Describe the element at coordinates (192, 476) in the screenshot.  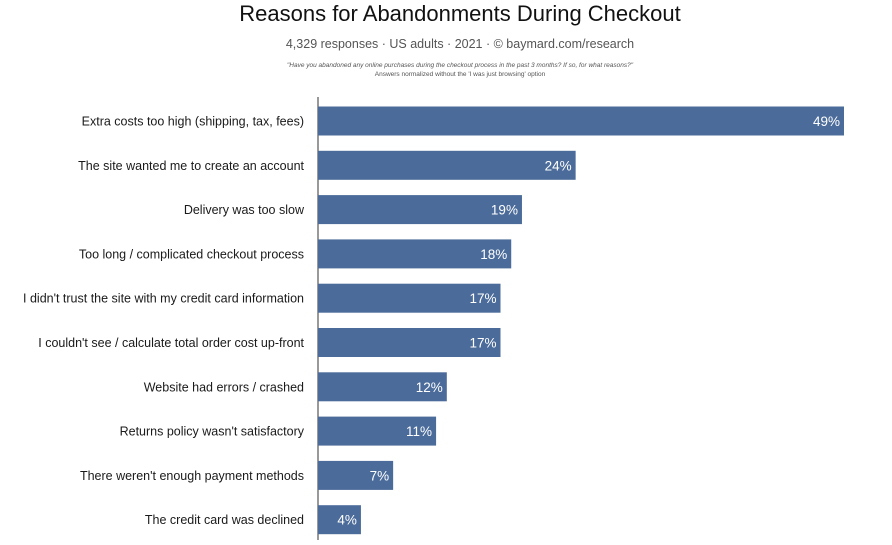
I see `category-label: There weren't enough payment methods` at that location.